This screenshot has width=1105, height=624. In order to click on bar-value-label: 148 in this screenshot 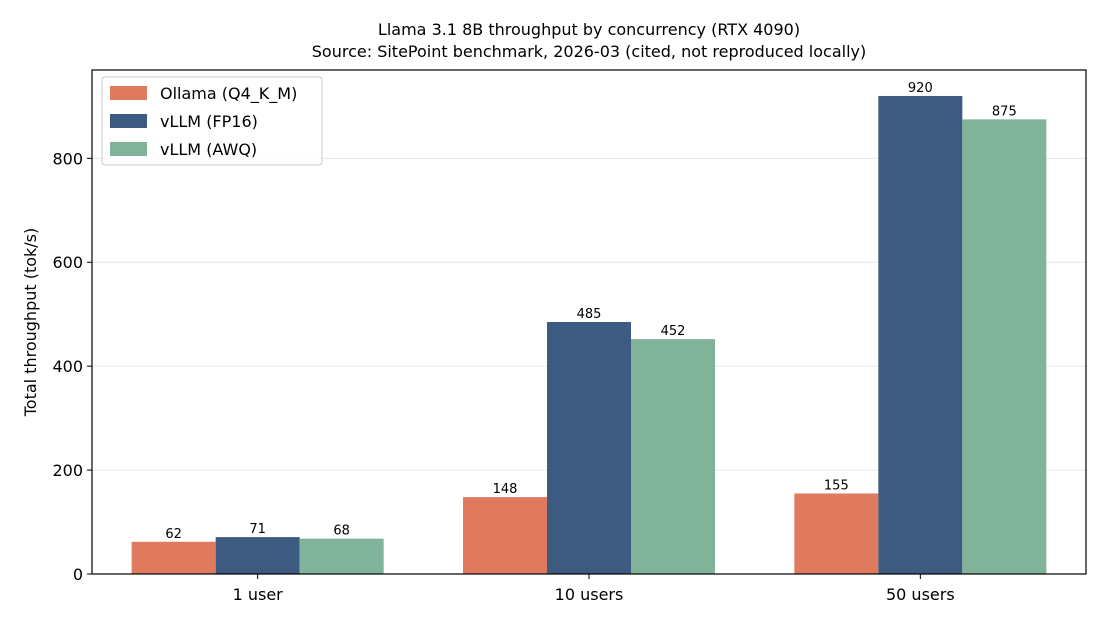, I will do `click(505, 489)`.